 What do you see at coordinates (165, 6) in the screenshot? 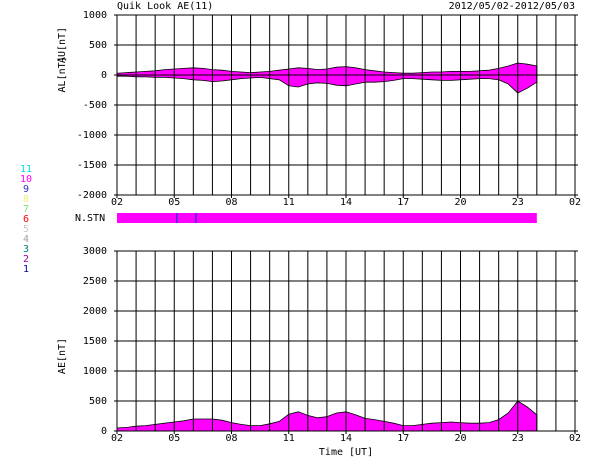
I see `chart-title: Quik Look AE(11)` at bounding box center [165, 6].